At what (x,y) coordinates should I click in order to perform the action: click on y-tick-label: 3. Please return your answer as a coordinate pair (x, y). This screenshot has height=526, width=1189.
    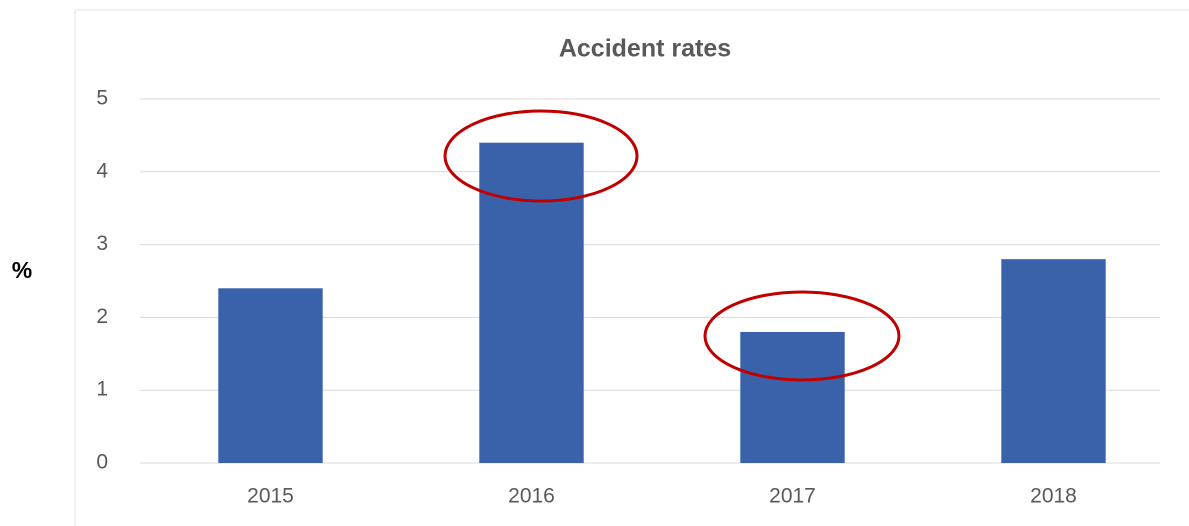
    Looking at the image, I should click on (102, 243).